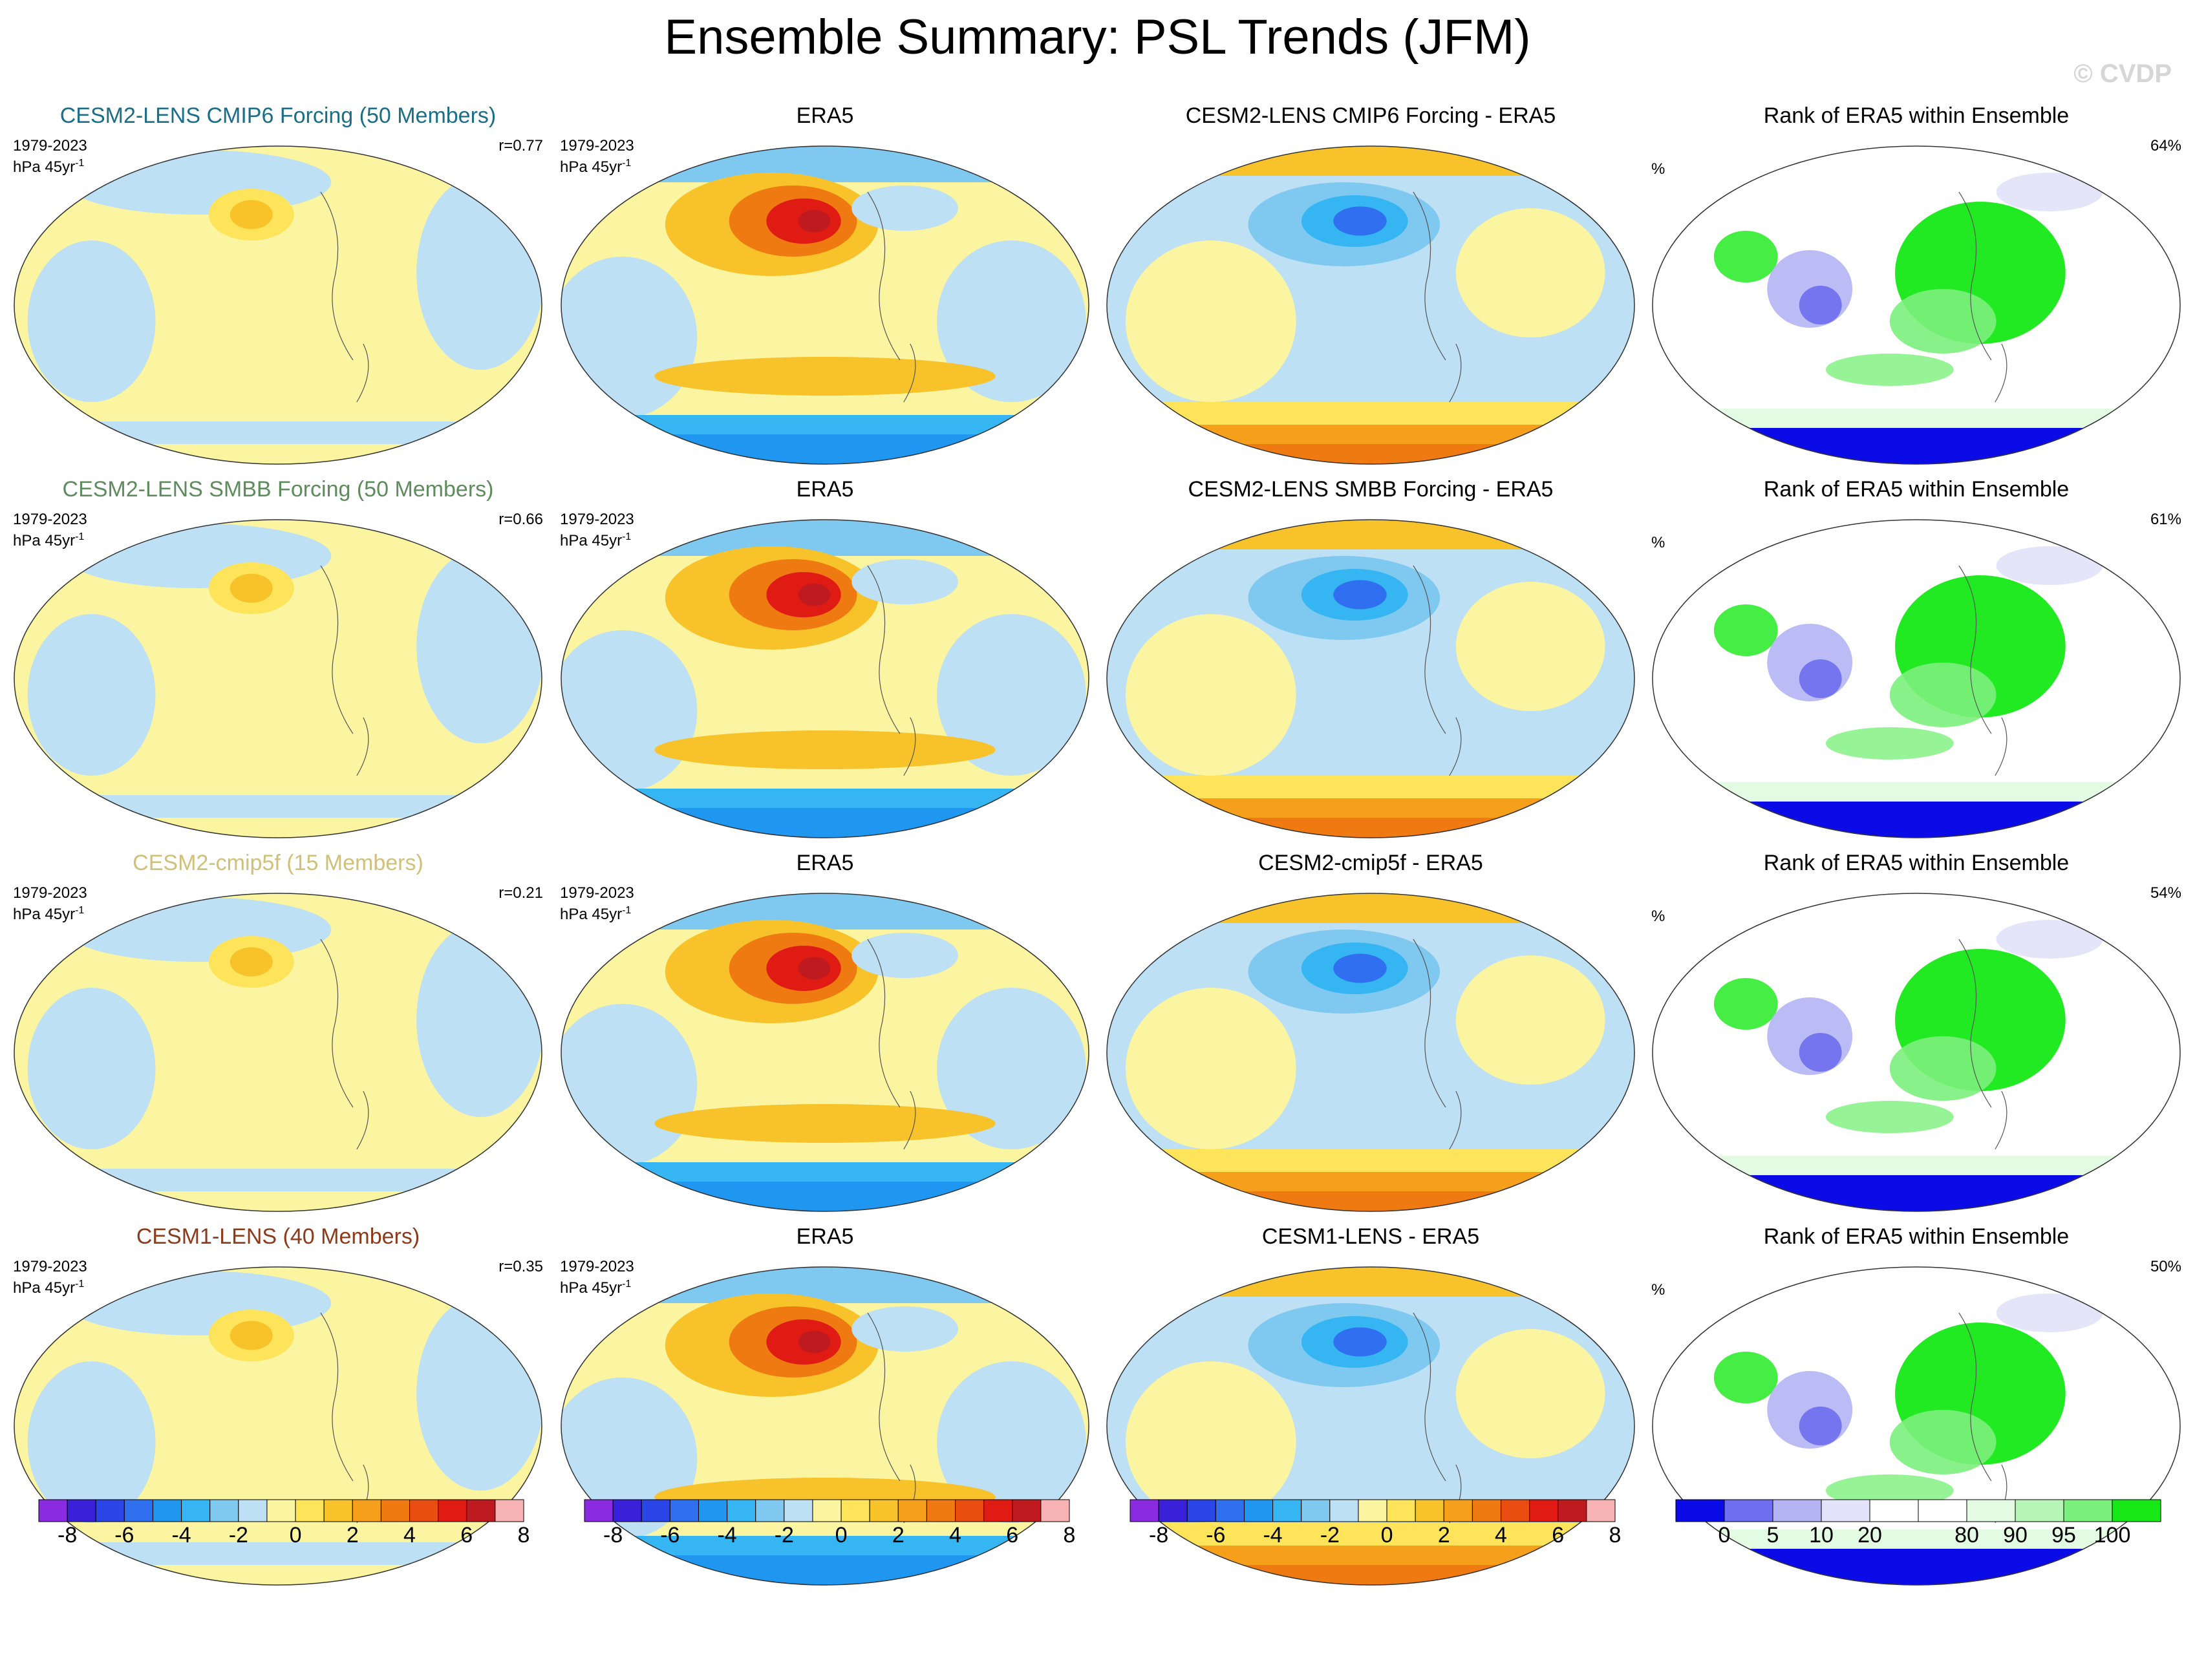 This screenshot has width=2195, height=1680. What do you see at coordinates (1501, 1535) in the screenshot?
I see `colorbar-tick-label: 4` at bounding box center [1501, 1535].